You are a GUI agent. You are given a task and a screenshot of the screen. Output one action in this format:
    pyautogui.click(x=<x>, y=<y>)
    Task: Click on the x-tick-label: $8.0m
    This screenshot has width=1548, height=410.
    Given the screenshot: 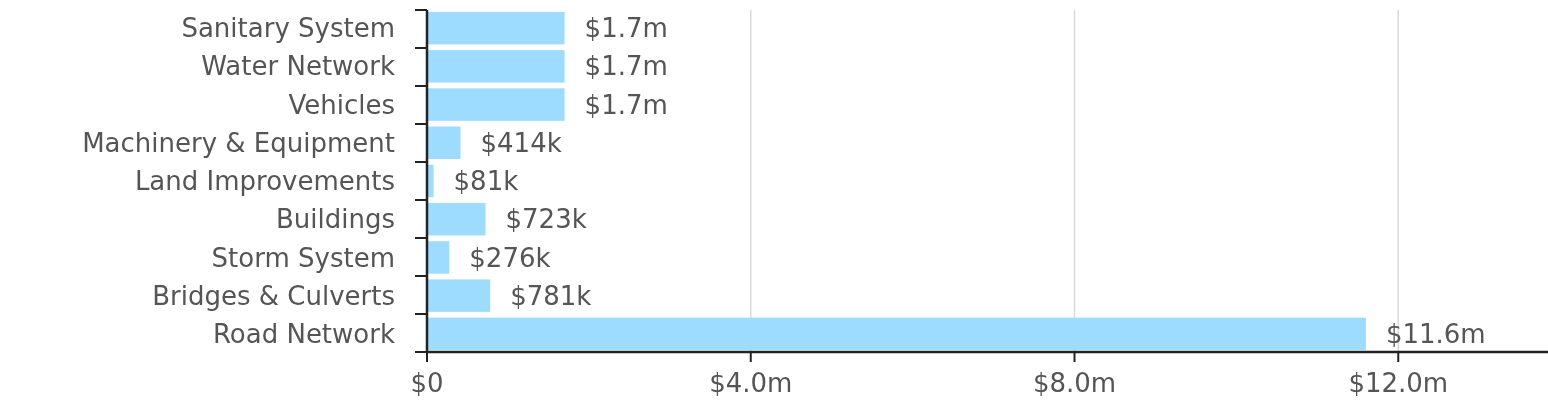 What is the action you would take?
    pyautogui.click(x=1074, y=383)
    